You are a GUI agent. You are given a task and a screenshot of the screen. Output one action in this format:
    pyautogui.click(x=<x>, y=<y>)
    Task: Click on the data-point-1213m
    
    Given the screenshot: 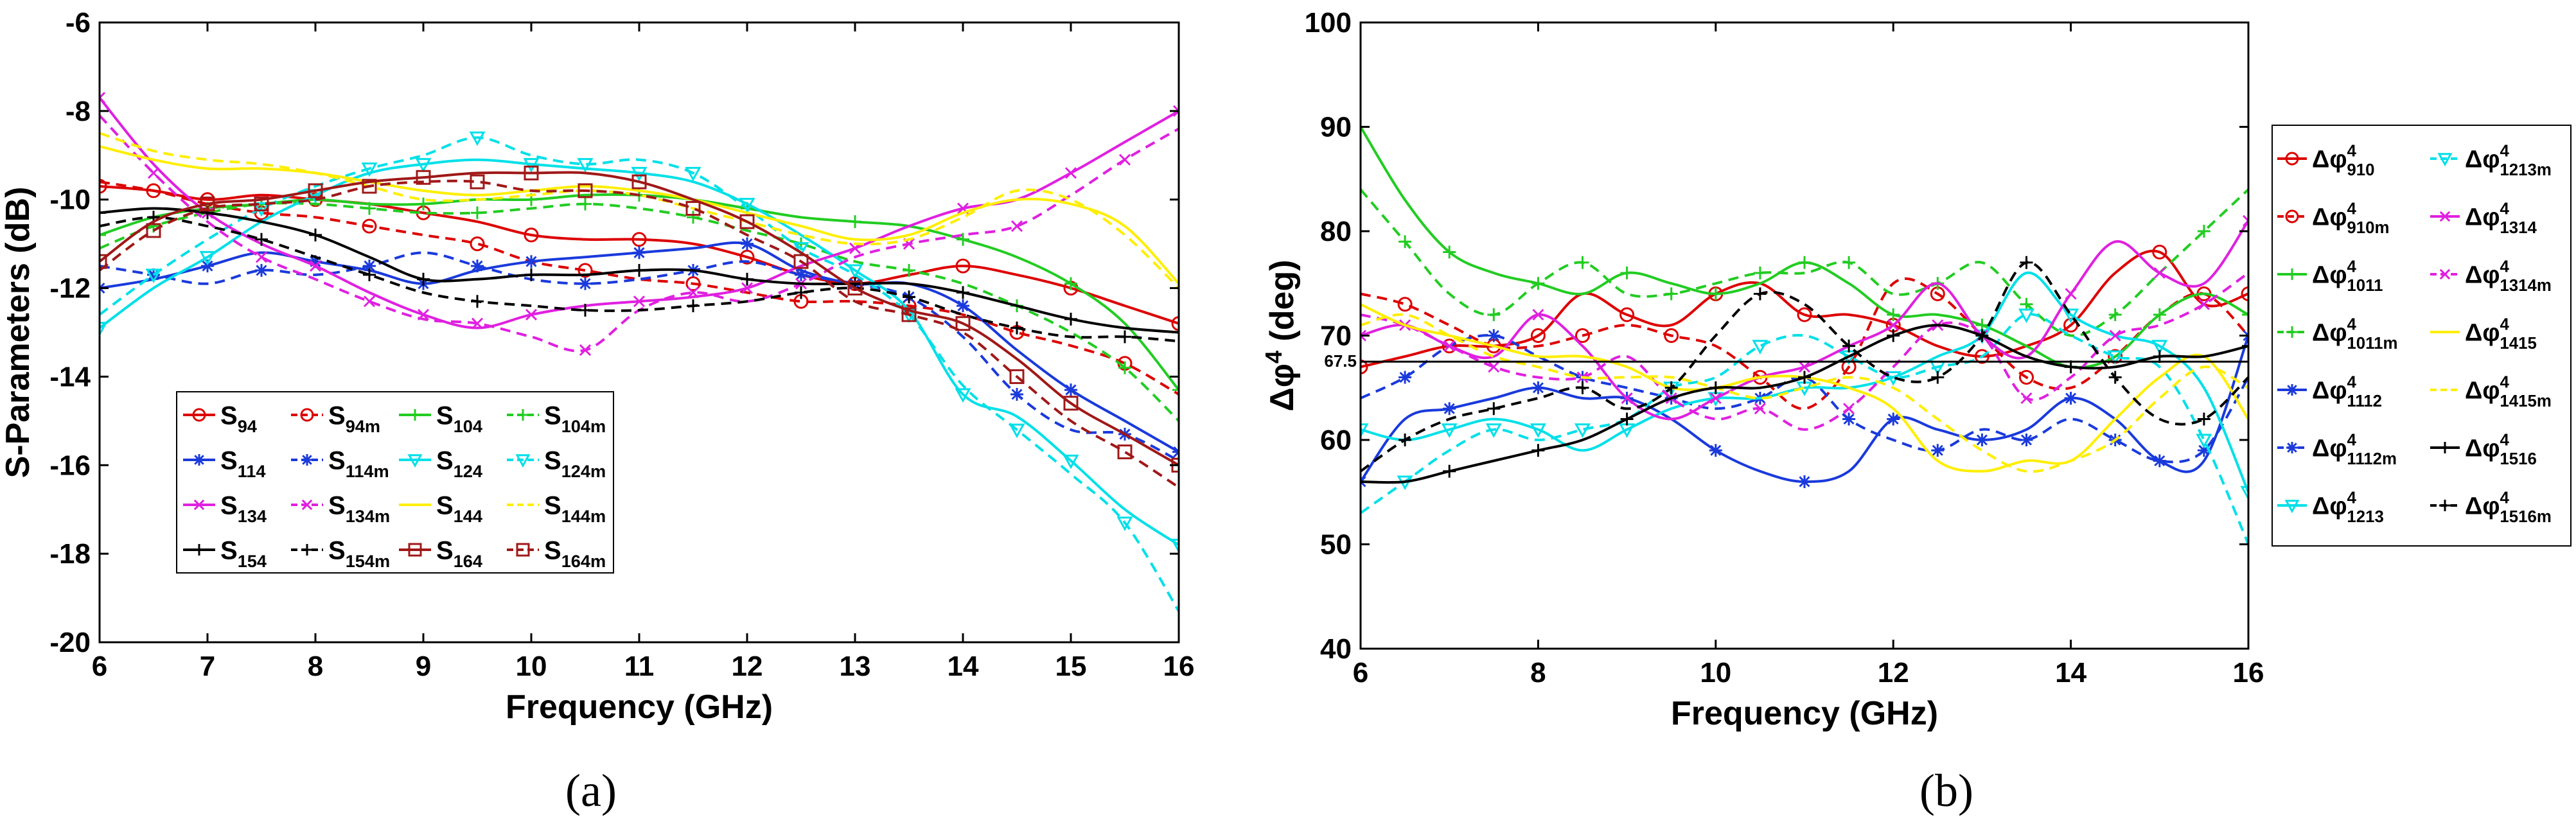 What is the action you would take?
    pyautogui.click(x=1760, y=347)
    